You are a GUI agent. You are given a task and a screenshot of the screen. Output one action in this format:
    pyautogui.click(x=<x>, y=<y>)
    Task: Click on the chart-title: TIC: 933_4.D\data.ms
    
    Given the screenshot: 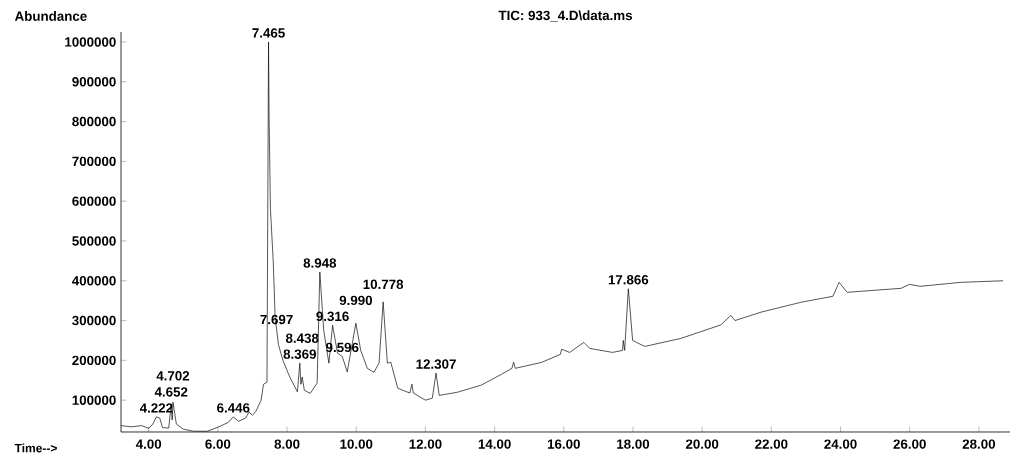 What is the action you would take?
    pyautogui.click(x=565, y=16)
    